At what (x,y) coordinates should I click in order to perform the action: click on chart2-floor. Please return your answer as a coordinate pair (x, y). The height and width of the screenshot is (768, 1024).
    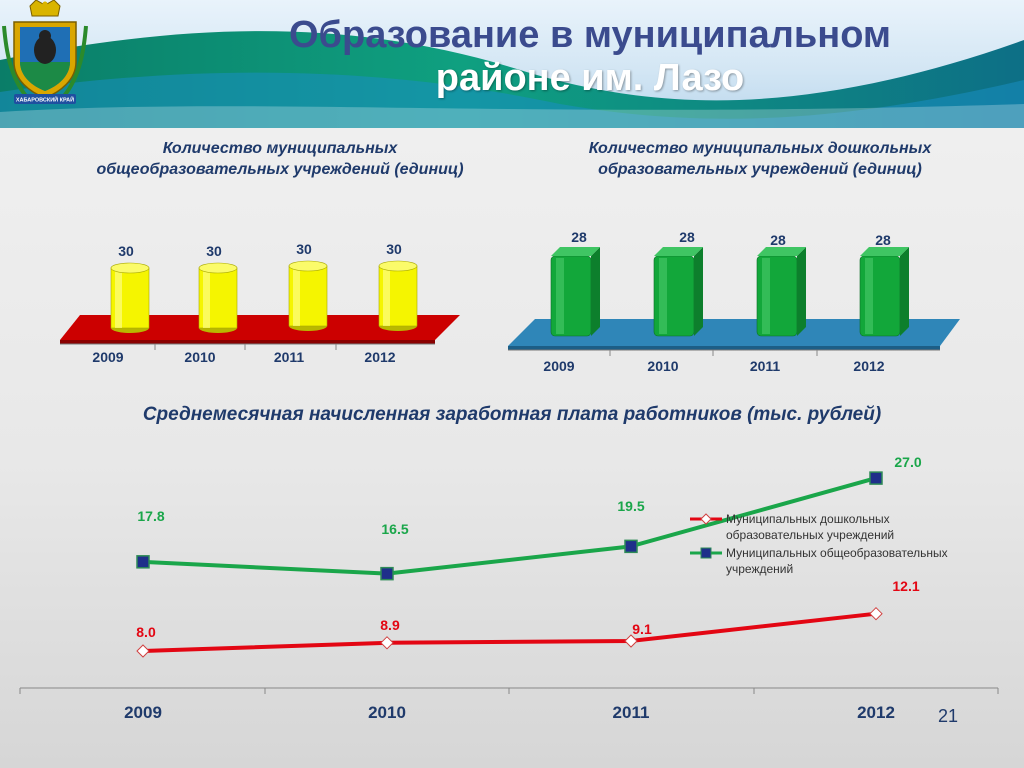
    Looking at the image, I should click on (734, 332).